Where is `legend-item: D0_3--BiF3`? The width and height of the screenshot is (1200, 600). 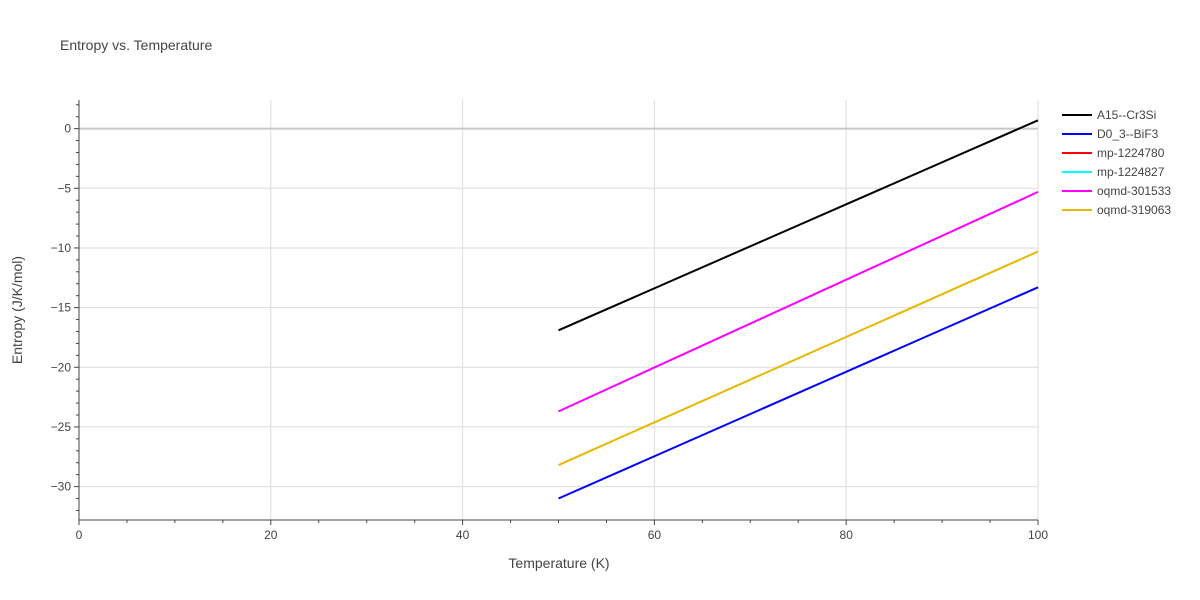
legend-item: D0_3--BiF3 is located at coordinates (1110, 134).